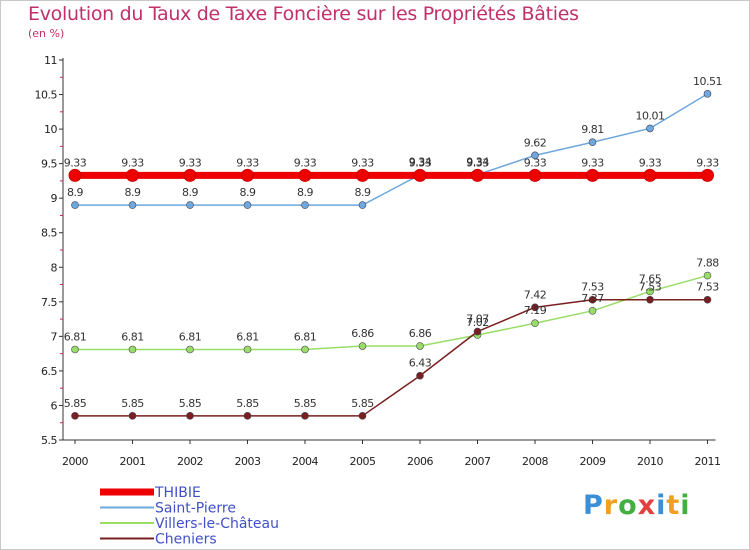 The height and width of the screenshot is (550, 750). I want to click on legend-label: Saint-Pierre, so click(195, 509).